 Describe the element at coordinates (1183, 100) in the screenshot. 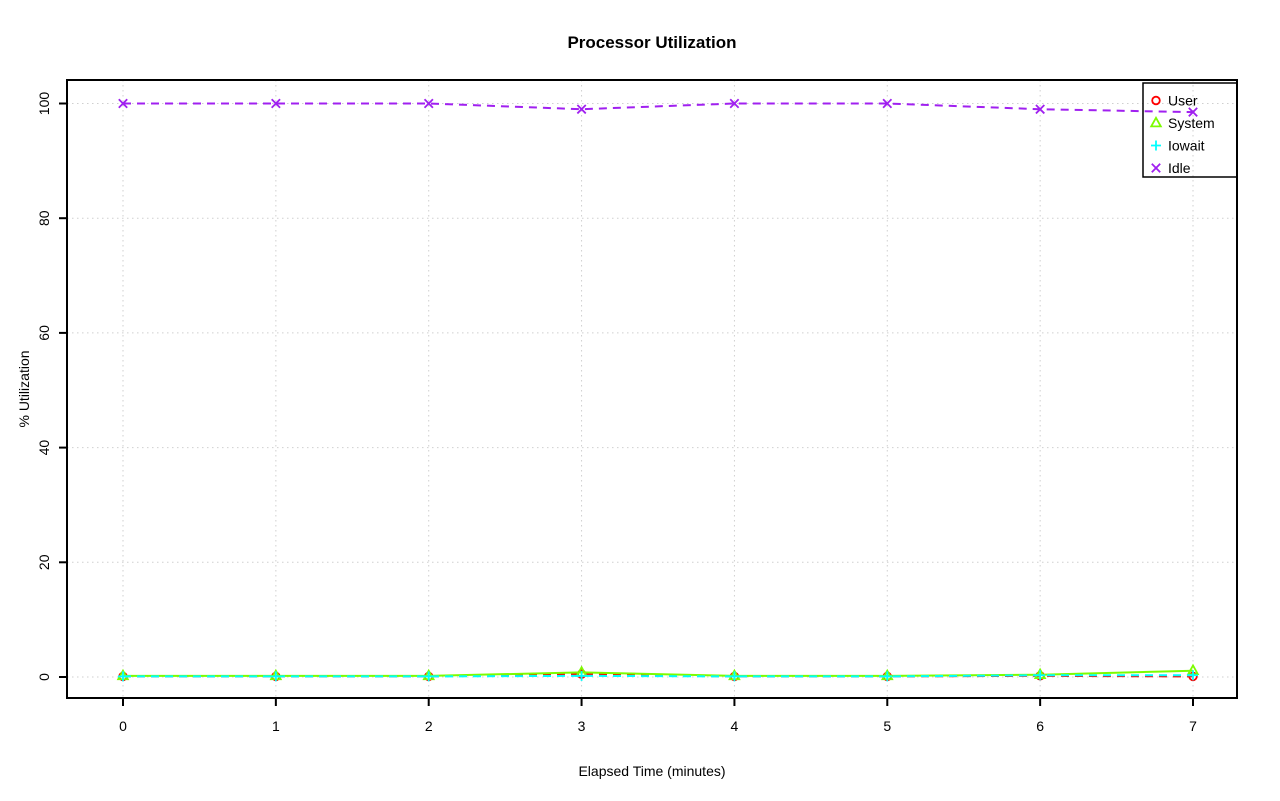

I see `legend-label: User` at that location.